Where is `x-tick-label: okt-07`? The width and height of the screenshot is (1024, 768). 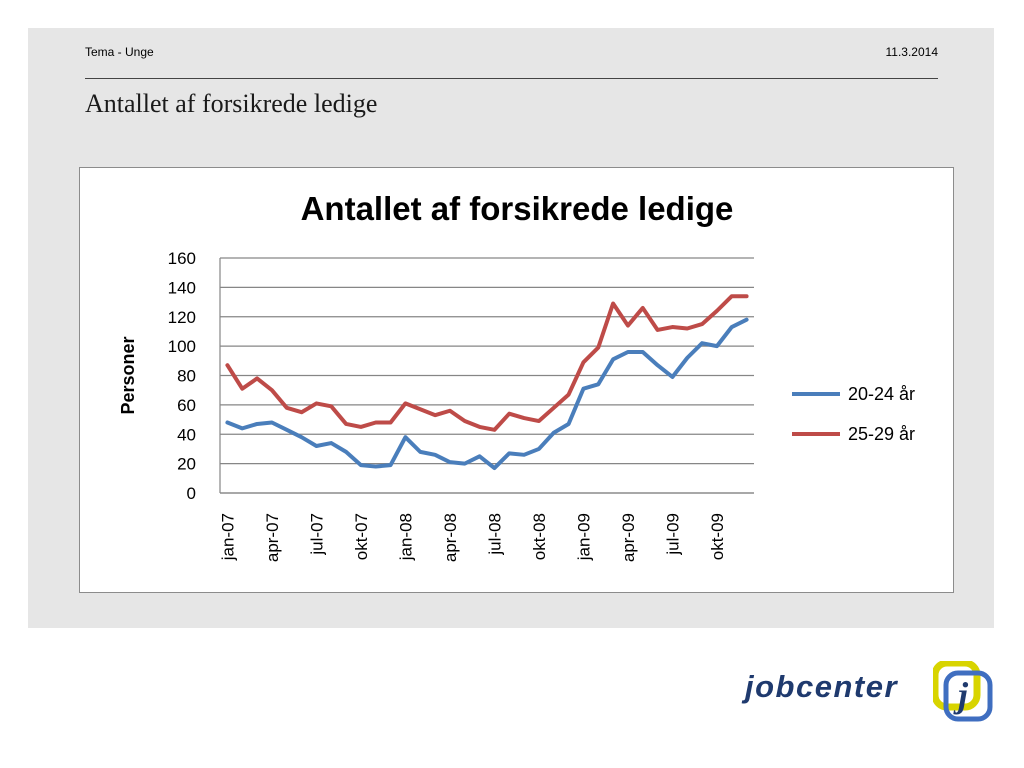 x-tick-label: okt-07 is located at coordinates (361, 536).